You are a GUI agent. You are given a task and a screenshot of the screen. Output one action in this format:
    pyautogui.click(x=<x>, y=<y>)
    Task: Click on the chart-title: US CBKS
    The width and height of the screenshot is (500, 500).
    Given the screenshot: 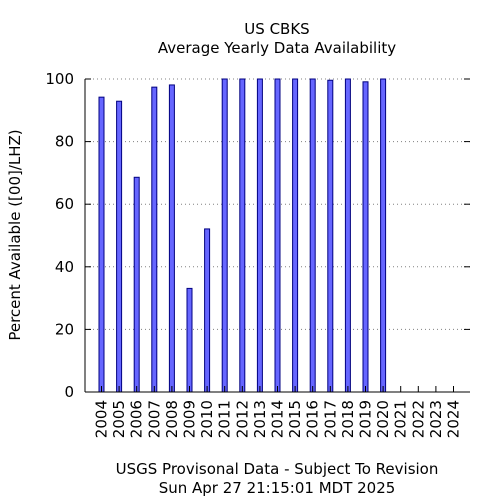 What is the action you would take?
    pyautogui.click(x=276, y=29)
    